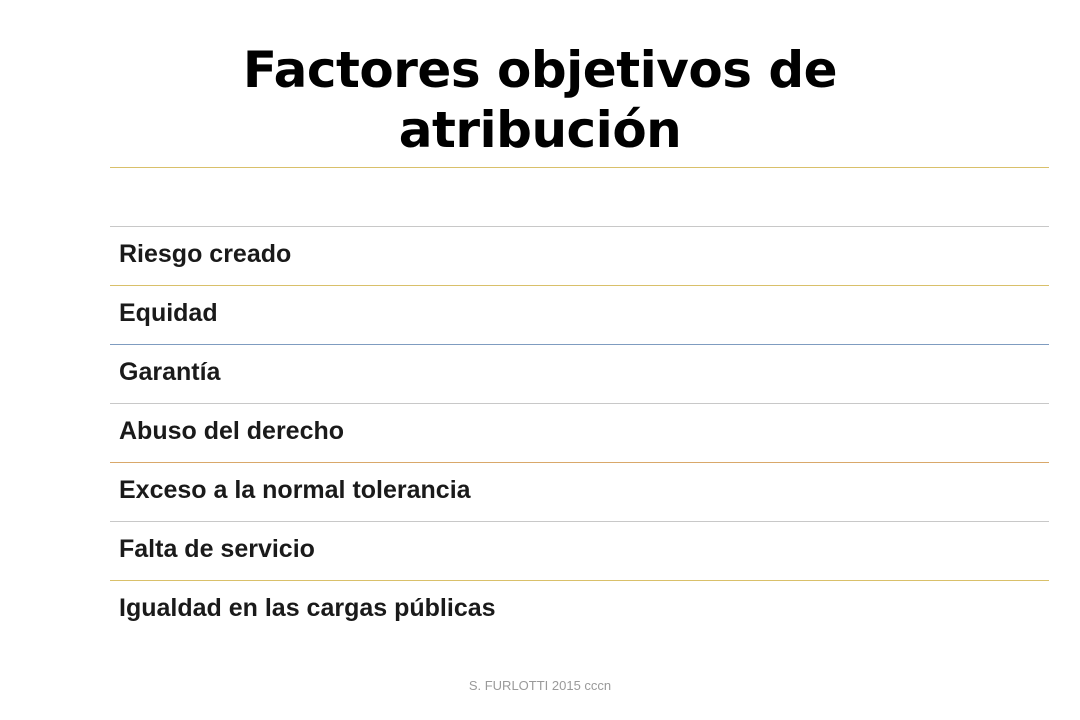  I want to click on list-item-label: Abuso del derecho, so click(232, 431).